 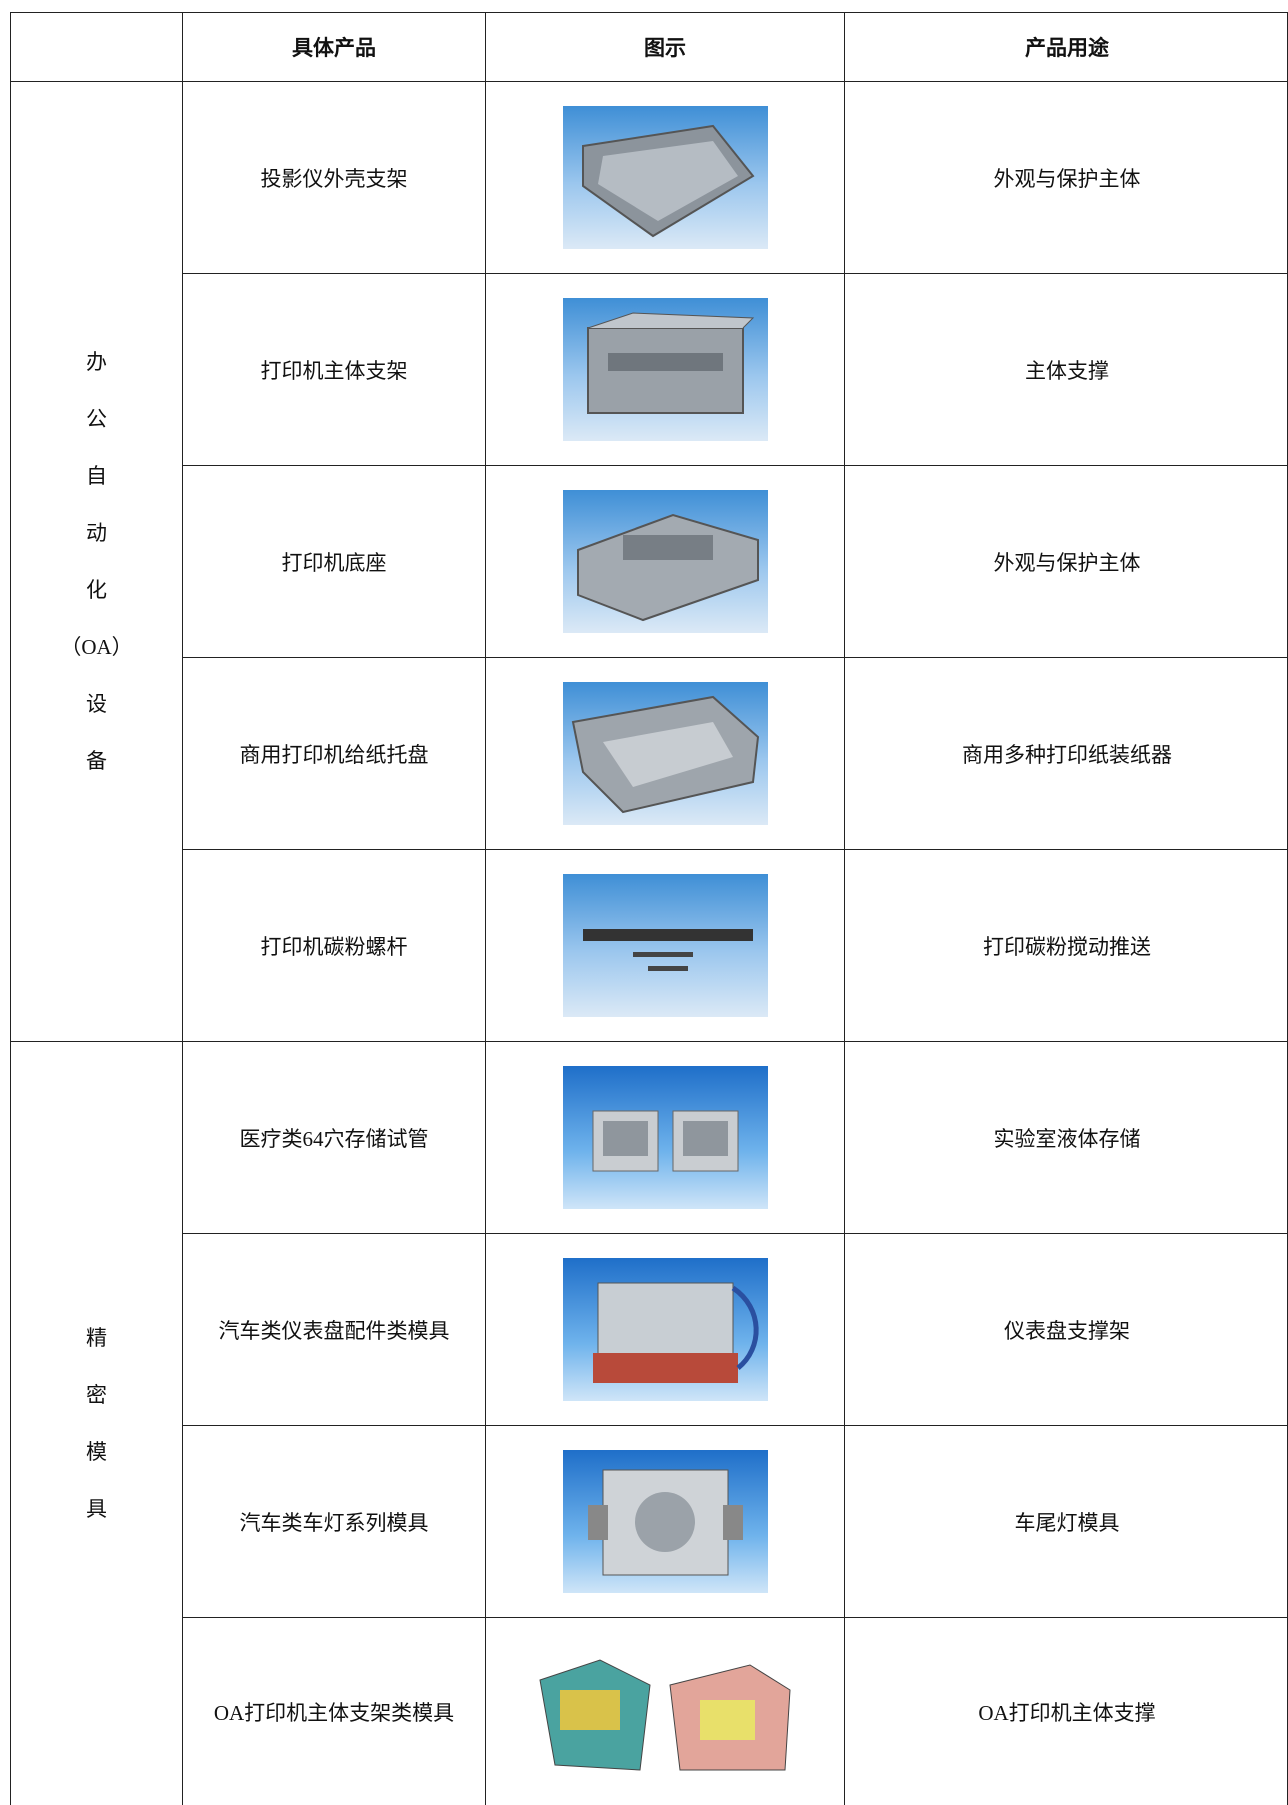 I want to click on use-cell: 商用多种打印纸装纸器, so click(x=1066, y=753).